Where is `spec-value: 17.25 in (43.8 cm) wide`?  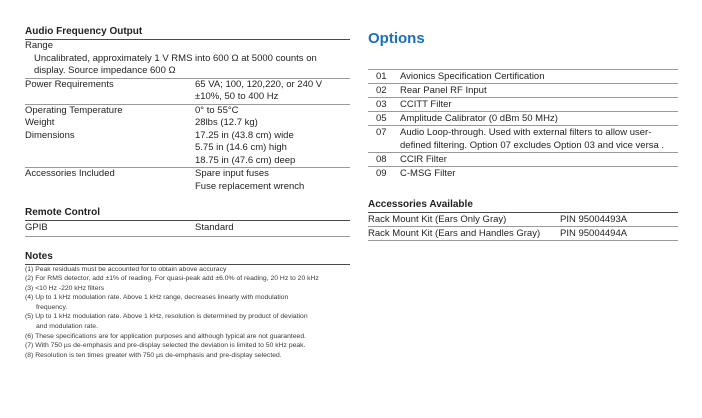 spec-value: 17.25 in (43.8 cm) wide is located at coordinates (244, 135).